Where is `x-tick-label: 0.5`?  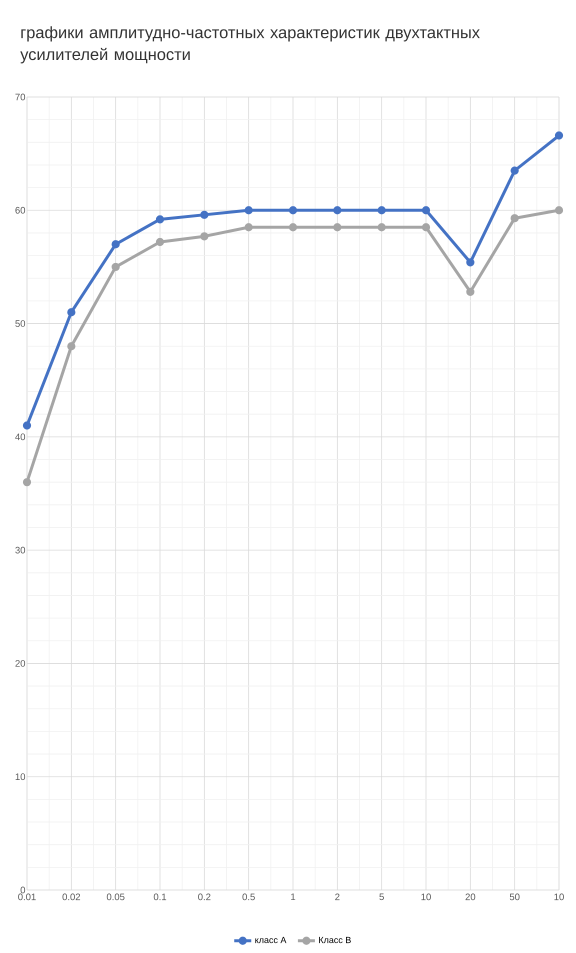
x-tick-label: 0.5 is located at coordinates (248, 897).